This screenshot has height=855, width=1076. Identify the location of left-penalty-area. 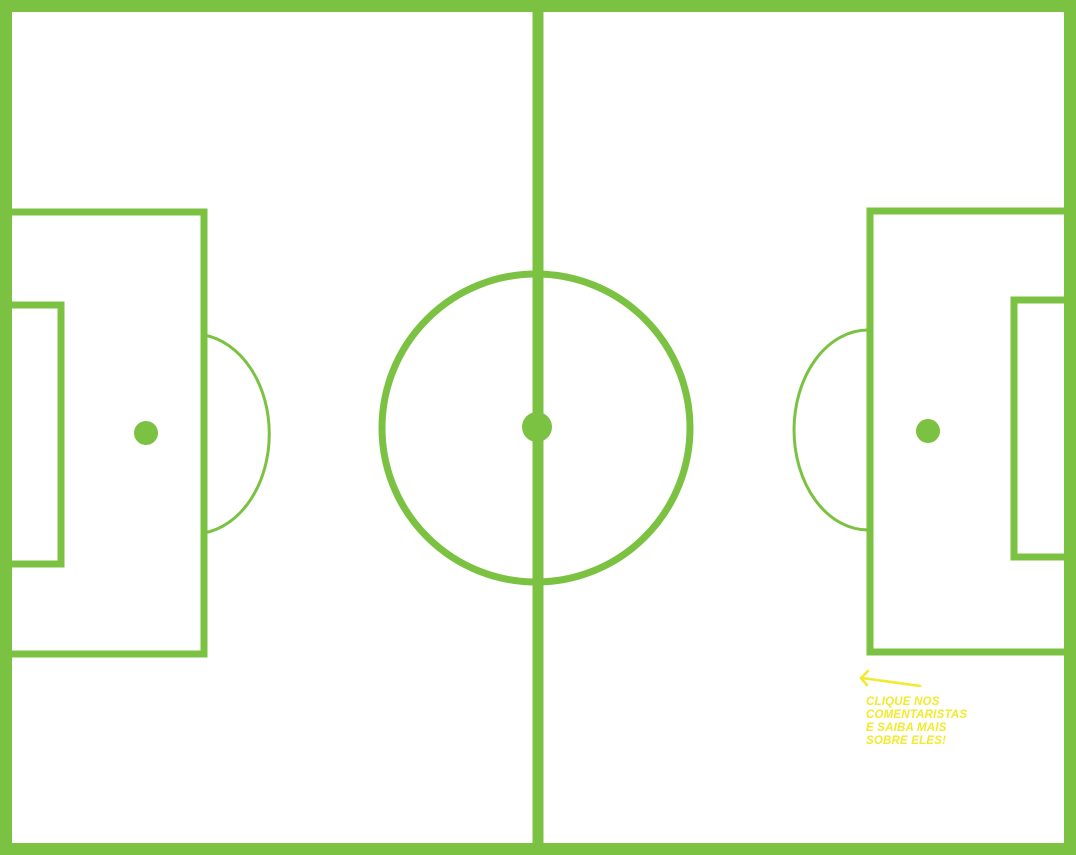
(106, 433).